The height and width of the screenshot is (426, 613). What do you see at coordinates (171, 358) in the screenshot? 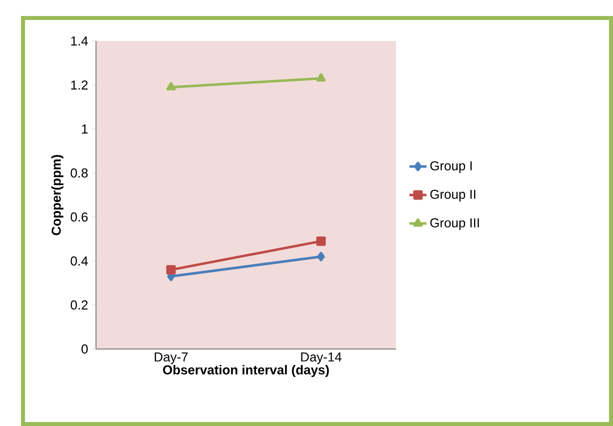
I see `x-tick-label: Day-7` at bounding box center [171, 358].